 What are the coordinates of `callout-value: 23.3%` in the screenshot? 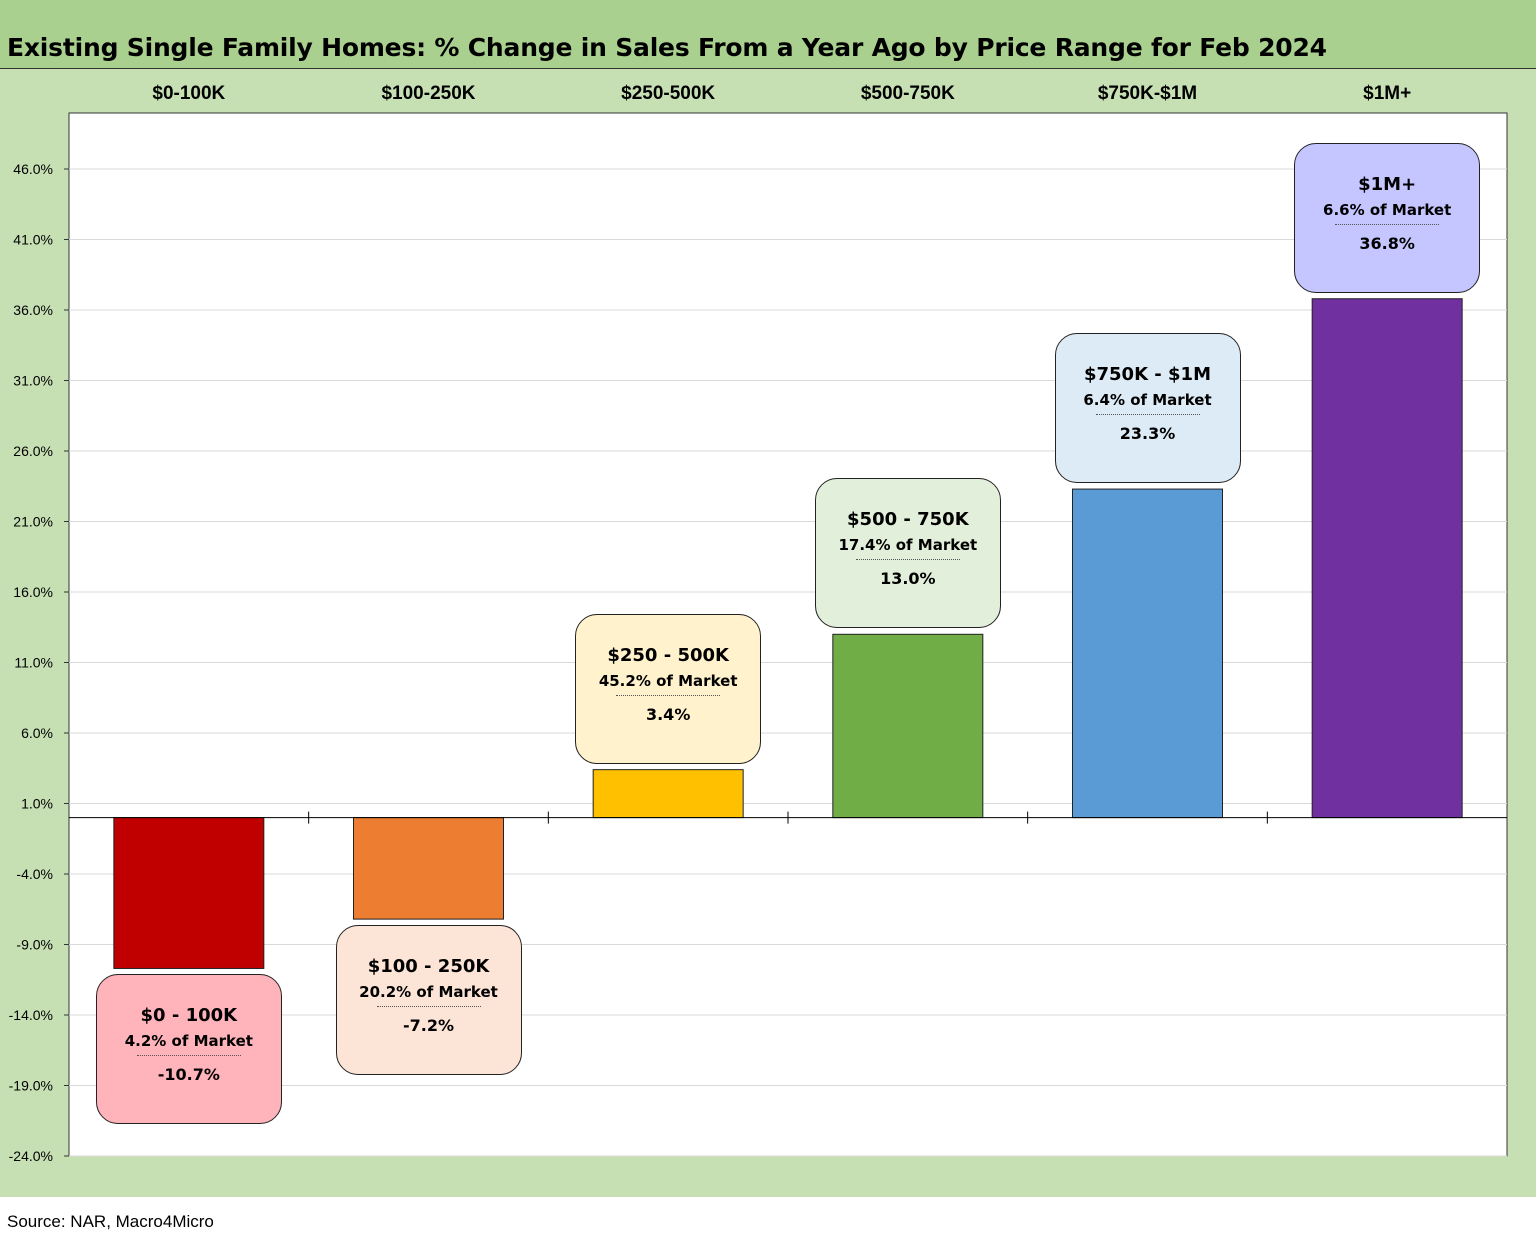 It's located at (1147, 434).